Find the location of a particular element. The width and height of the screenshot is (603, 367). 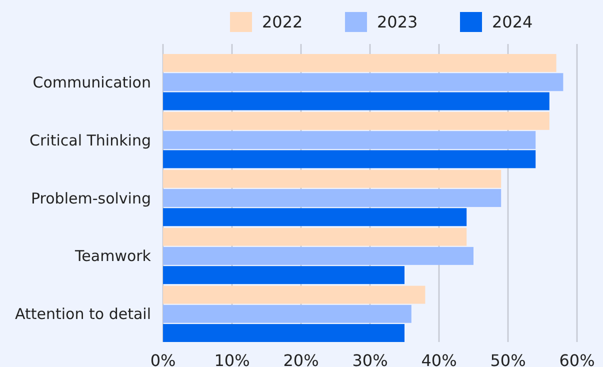

y-tick-label: Teamwork is located at coordinates (113, 256).